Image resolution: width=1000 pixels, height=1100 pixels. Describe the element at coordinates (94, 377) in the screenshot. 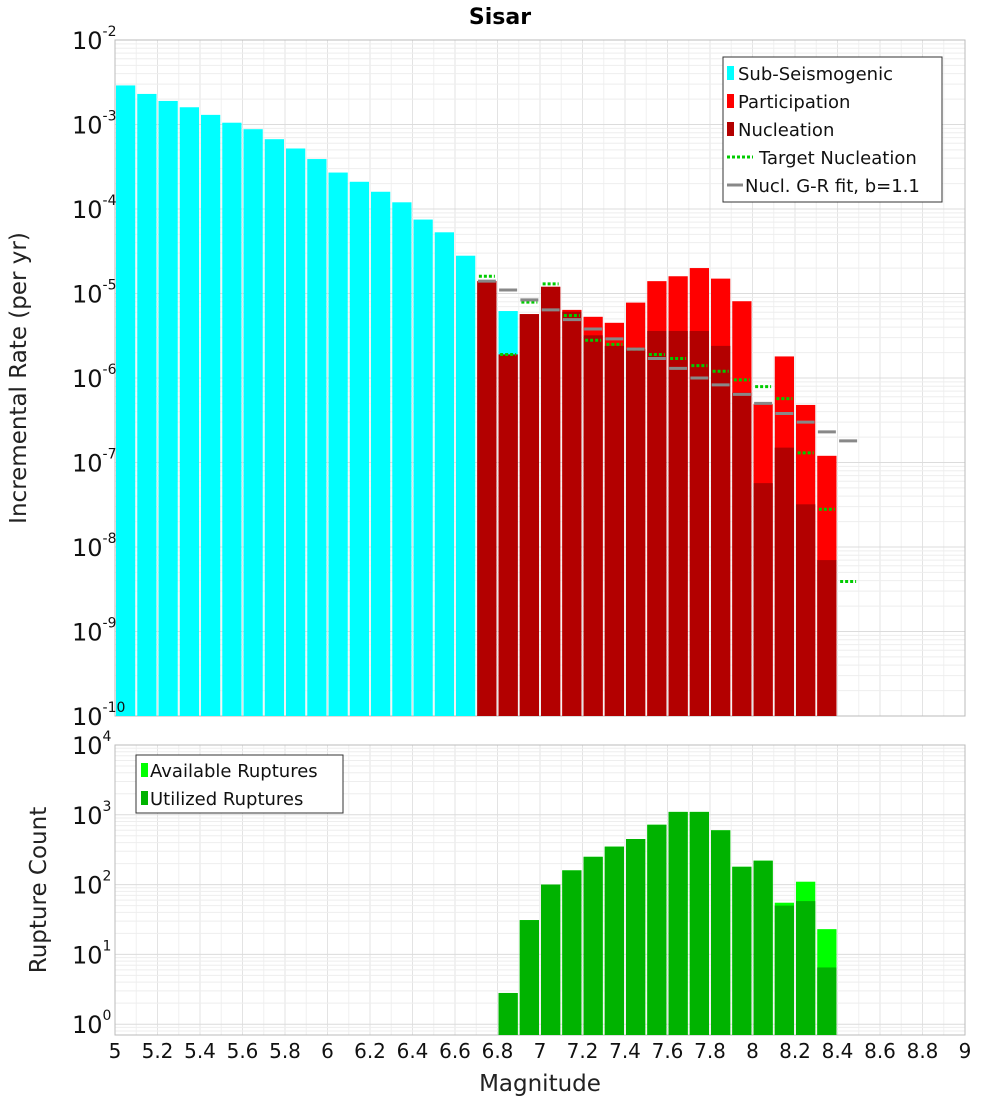

I see `top-y-tick-label: 10⁻⁶` at that location.